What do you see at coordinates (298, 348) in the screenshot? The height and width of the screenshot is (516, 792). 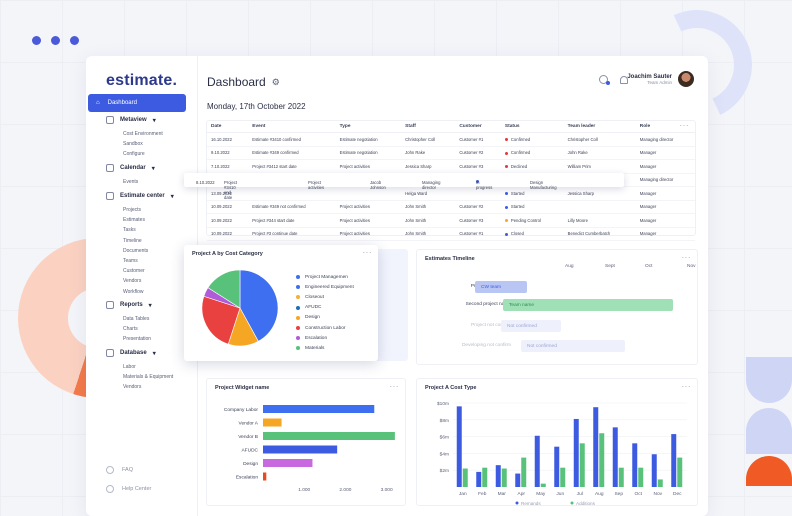 I see `legend-swatch` at bounding box center [298, 348].